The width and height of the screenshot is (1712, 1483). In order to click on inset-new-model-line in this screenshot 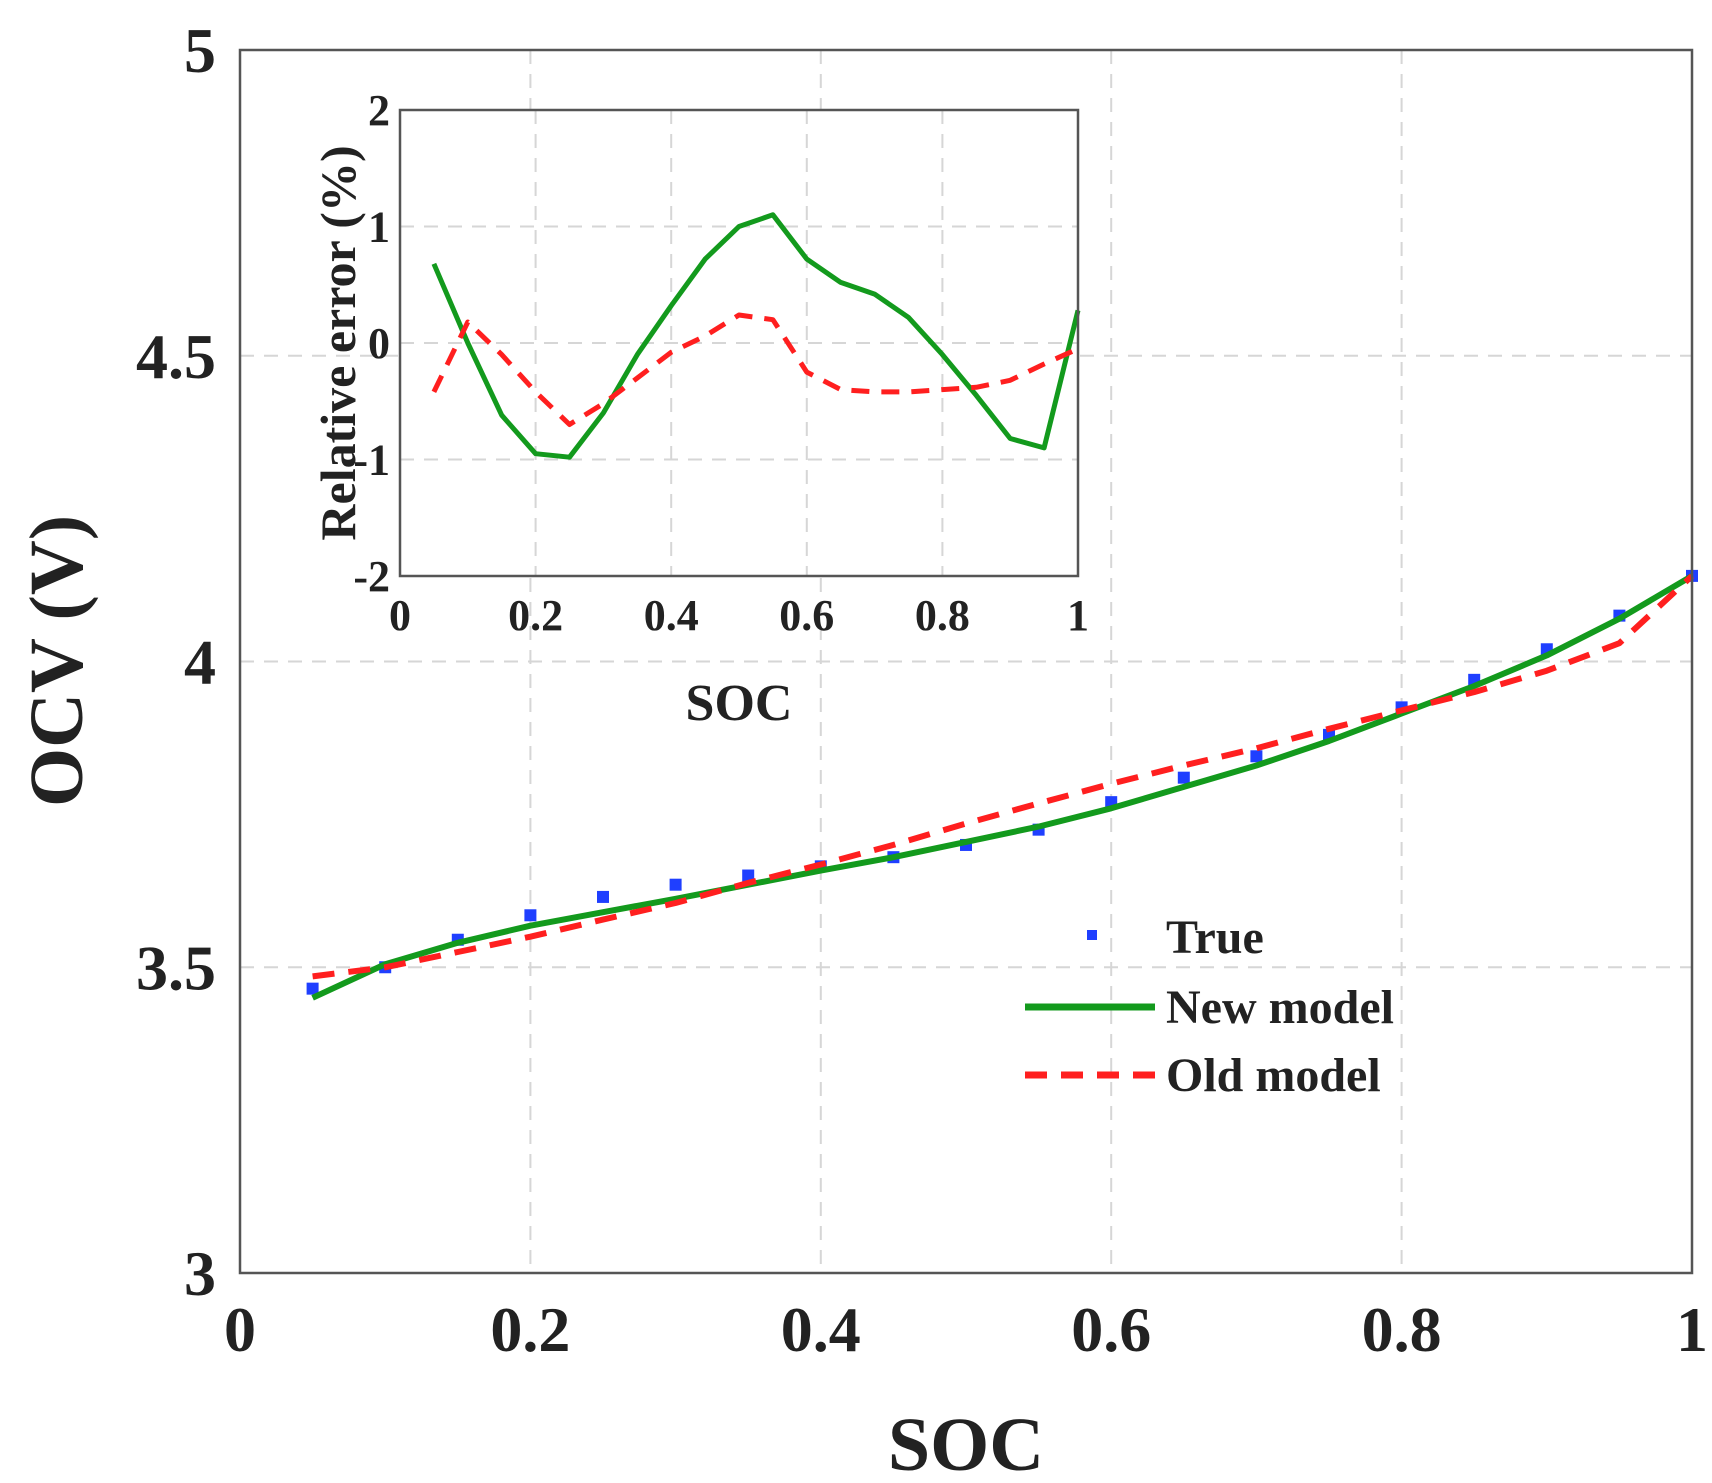, I will do `click(756, 336)`.